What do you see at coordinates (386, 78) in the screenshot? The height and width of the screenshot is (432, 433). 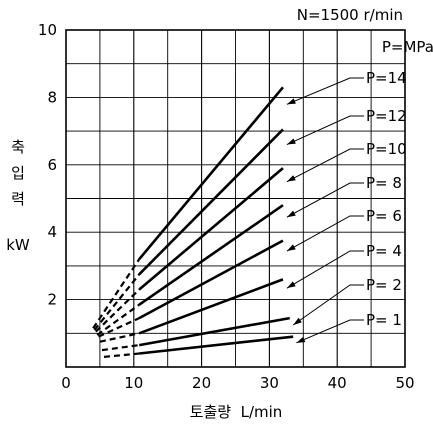 I see `series-label: P=14` at bounding box center [386, 78].